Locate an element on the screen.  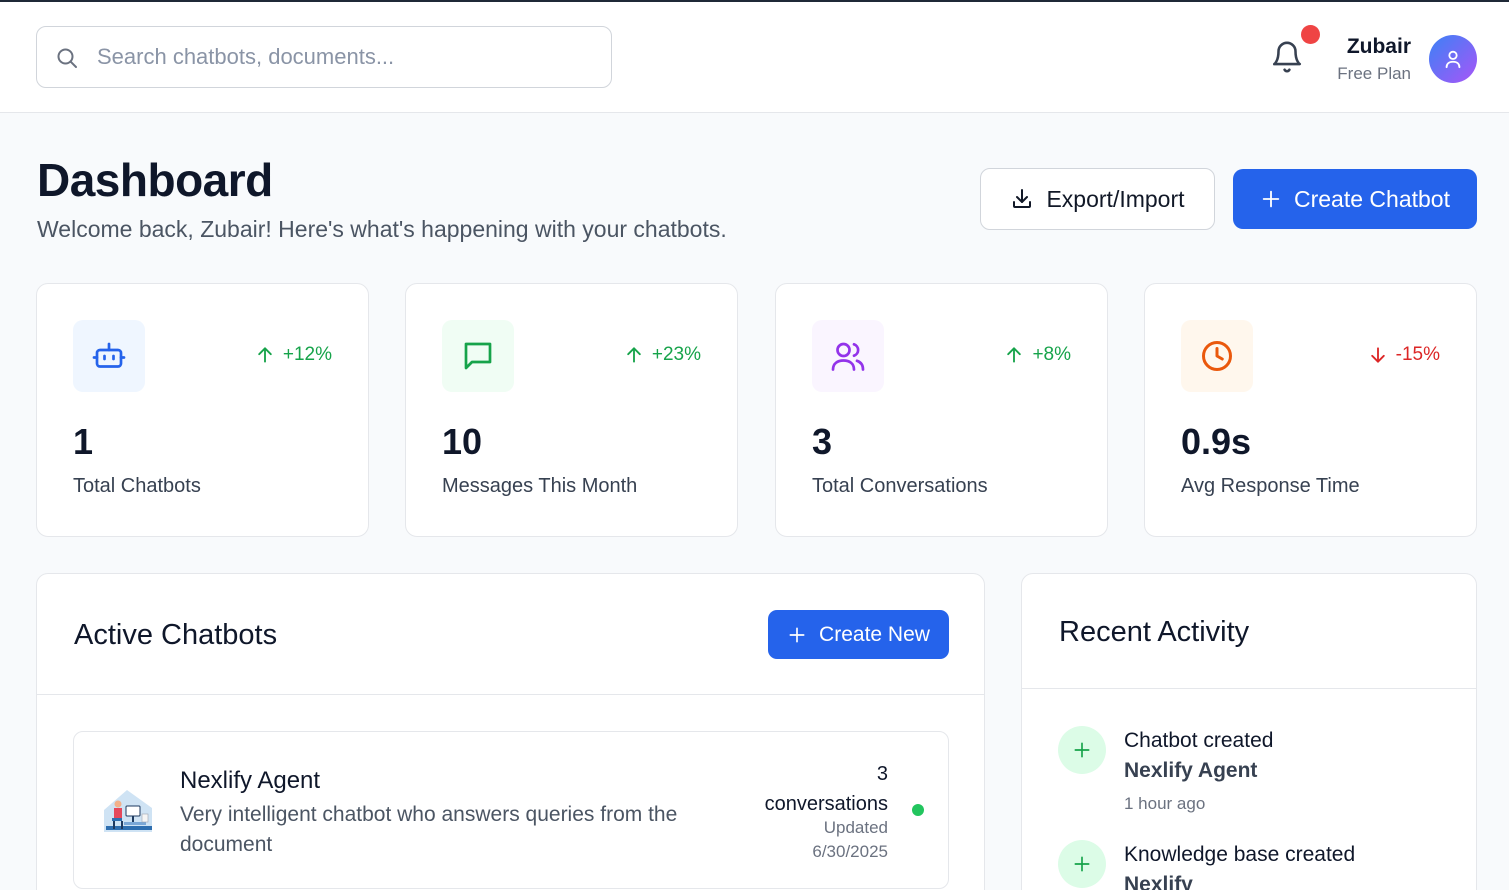
stat-card-response-time: -15% 0.9s Avg Response Time is located at coordinates (1310, 410).